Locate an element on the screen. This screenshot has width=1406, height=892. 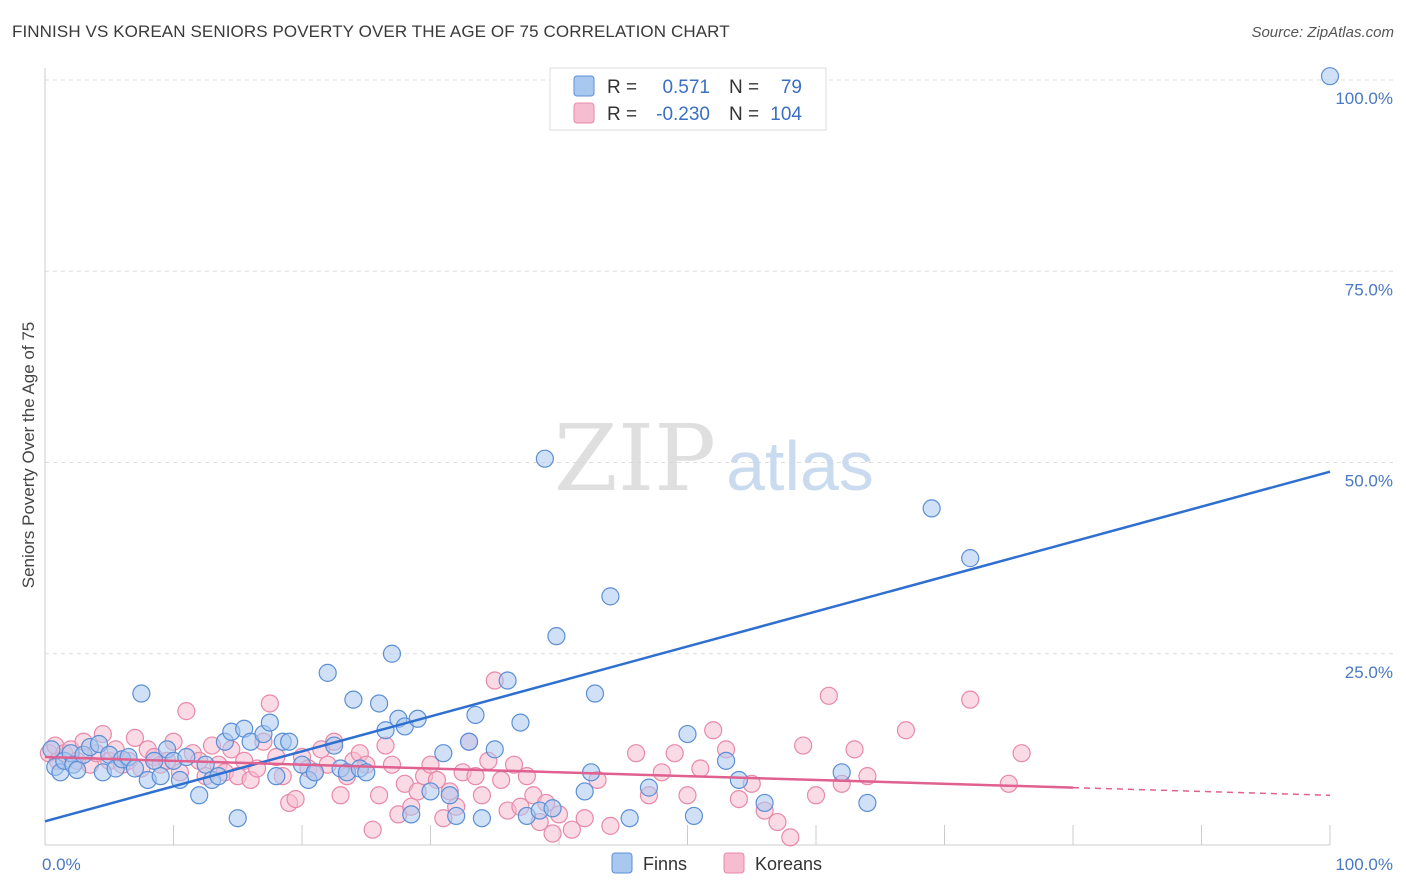
bottom-legend-label-finns: Finns is located at coordinates (665, 864).